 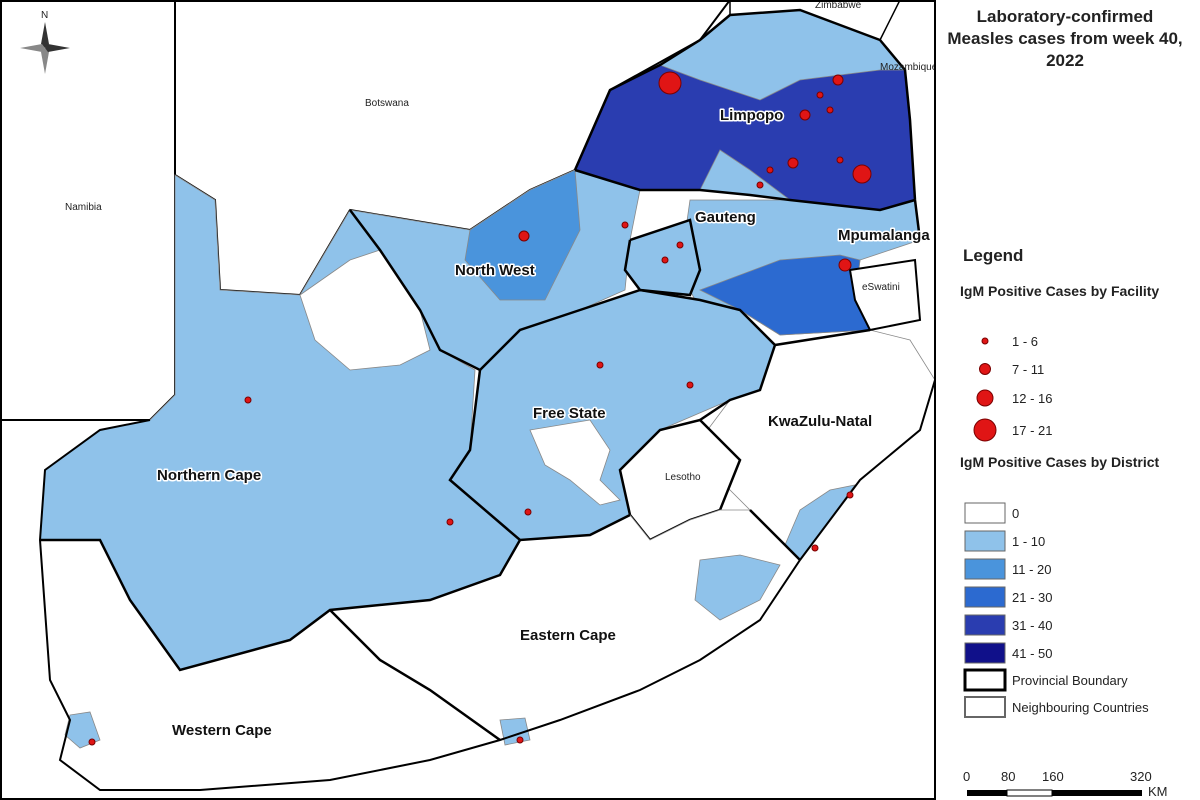 I want to click on scale-unit: KM, so click(x=1158, y=791).